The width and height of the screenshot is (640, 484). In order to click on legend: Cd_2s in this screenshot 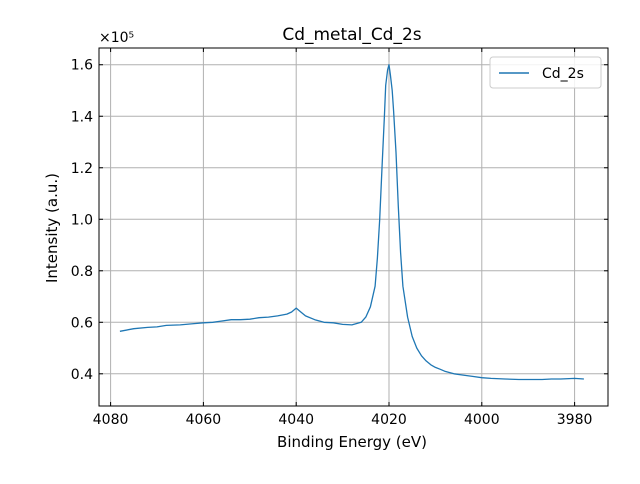, I will do `click(545, 72)`.